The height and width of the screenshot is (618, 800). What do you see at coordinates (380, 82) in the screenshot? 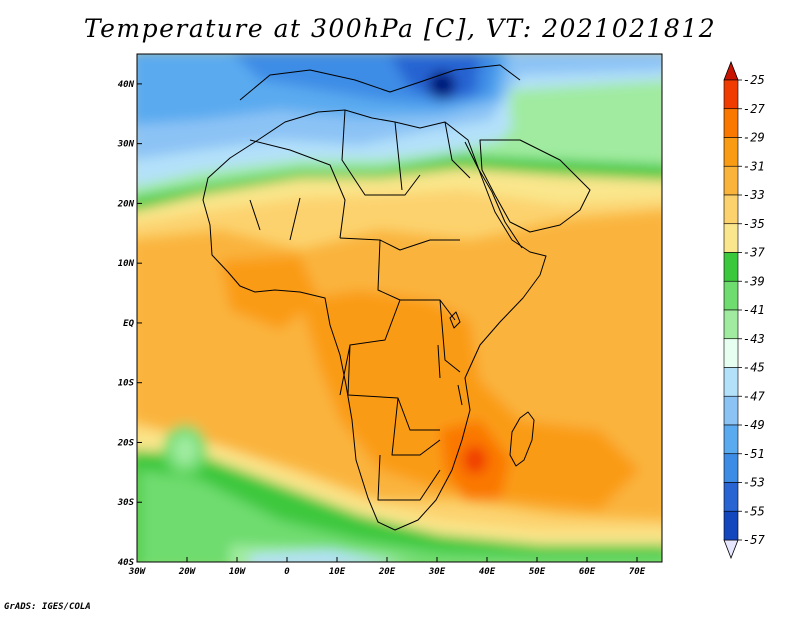
I see `mediterranean-north` at bounding box center [380, 82].